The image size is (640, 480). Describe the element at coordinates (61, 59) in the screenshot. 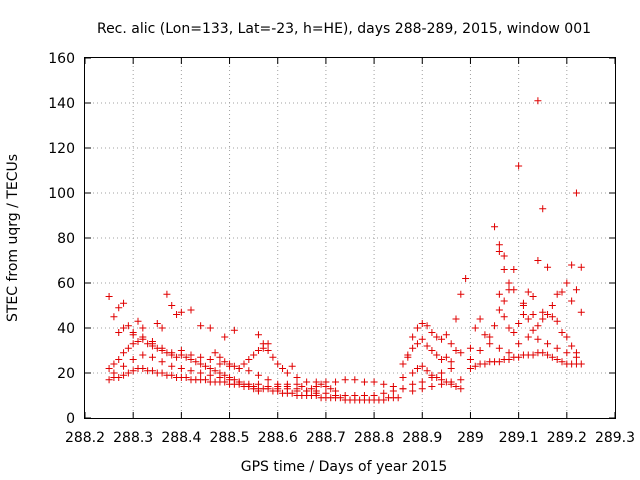

I see `y-tick-label: 160` at that location.